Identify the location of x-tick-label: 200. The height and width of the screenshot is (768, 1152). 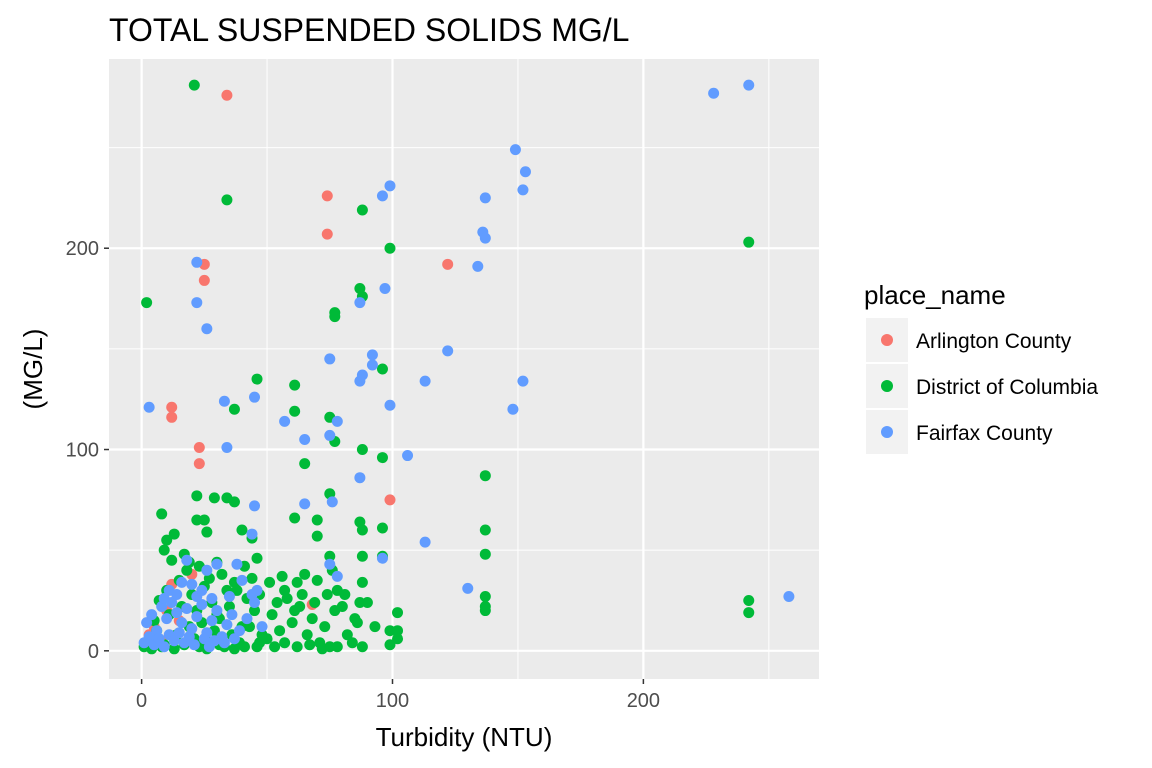
(643, 701).